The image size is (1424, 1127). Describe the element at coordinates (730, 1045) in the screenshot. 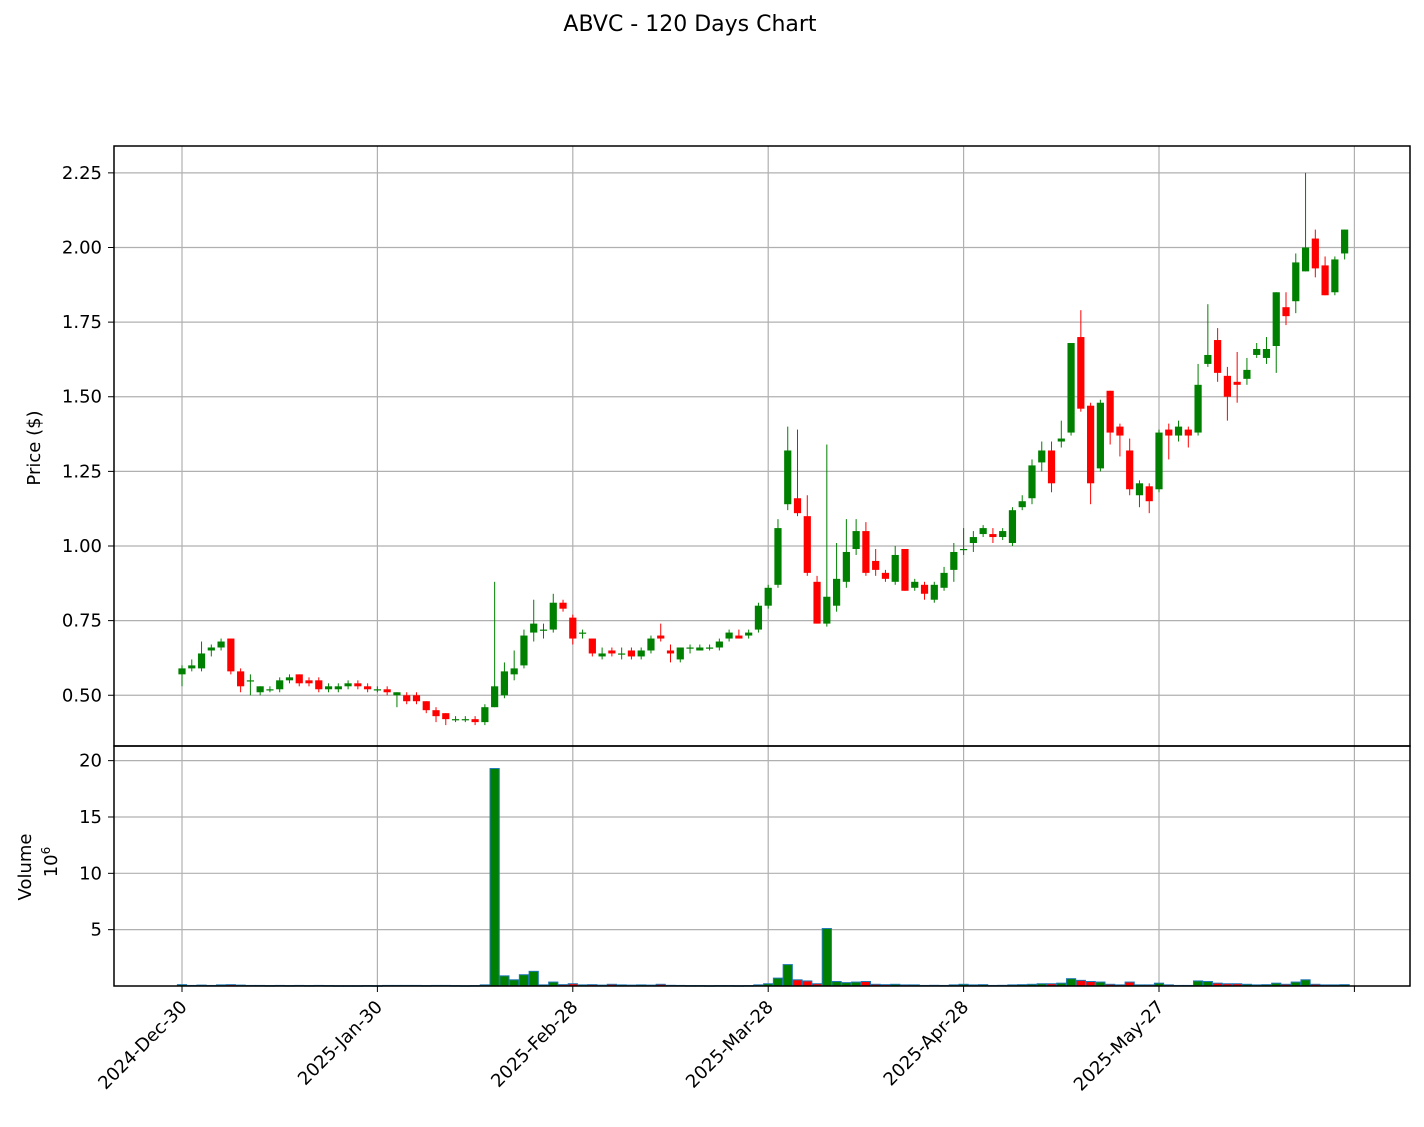

I see `x-tick-label: 2025-Mar-28` at that location.